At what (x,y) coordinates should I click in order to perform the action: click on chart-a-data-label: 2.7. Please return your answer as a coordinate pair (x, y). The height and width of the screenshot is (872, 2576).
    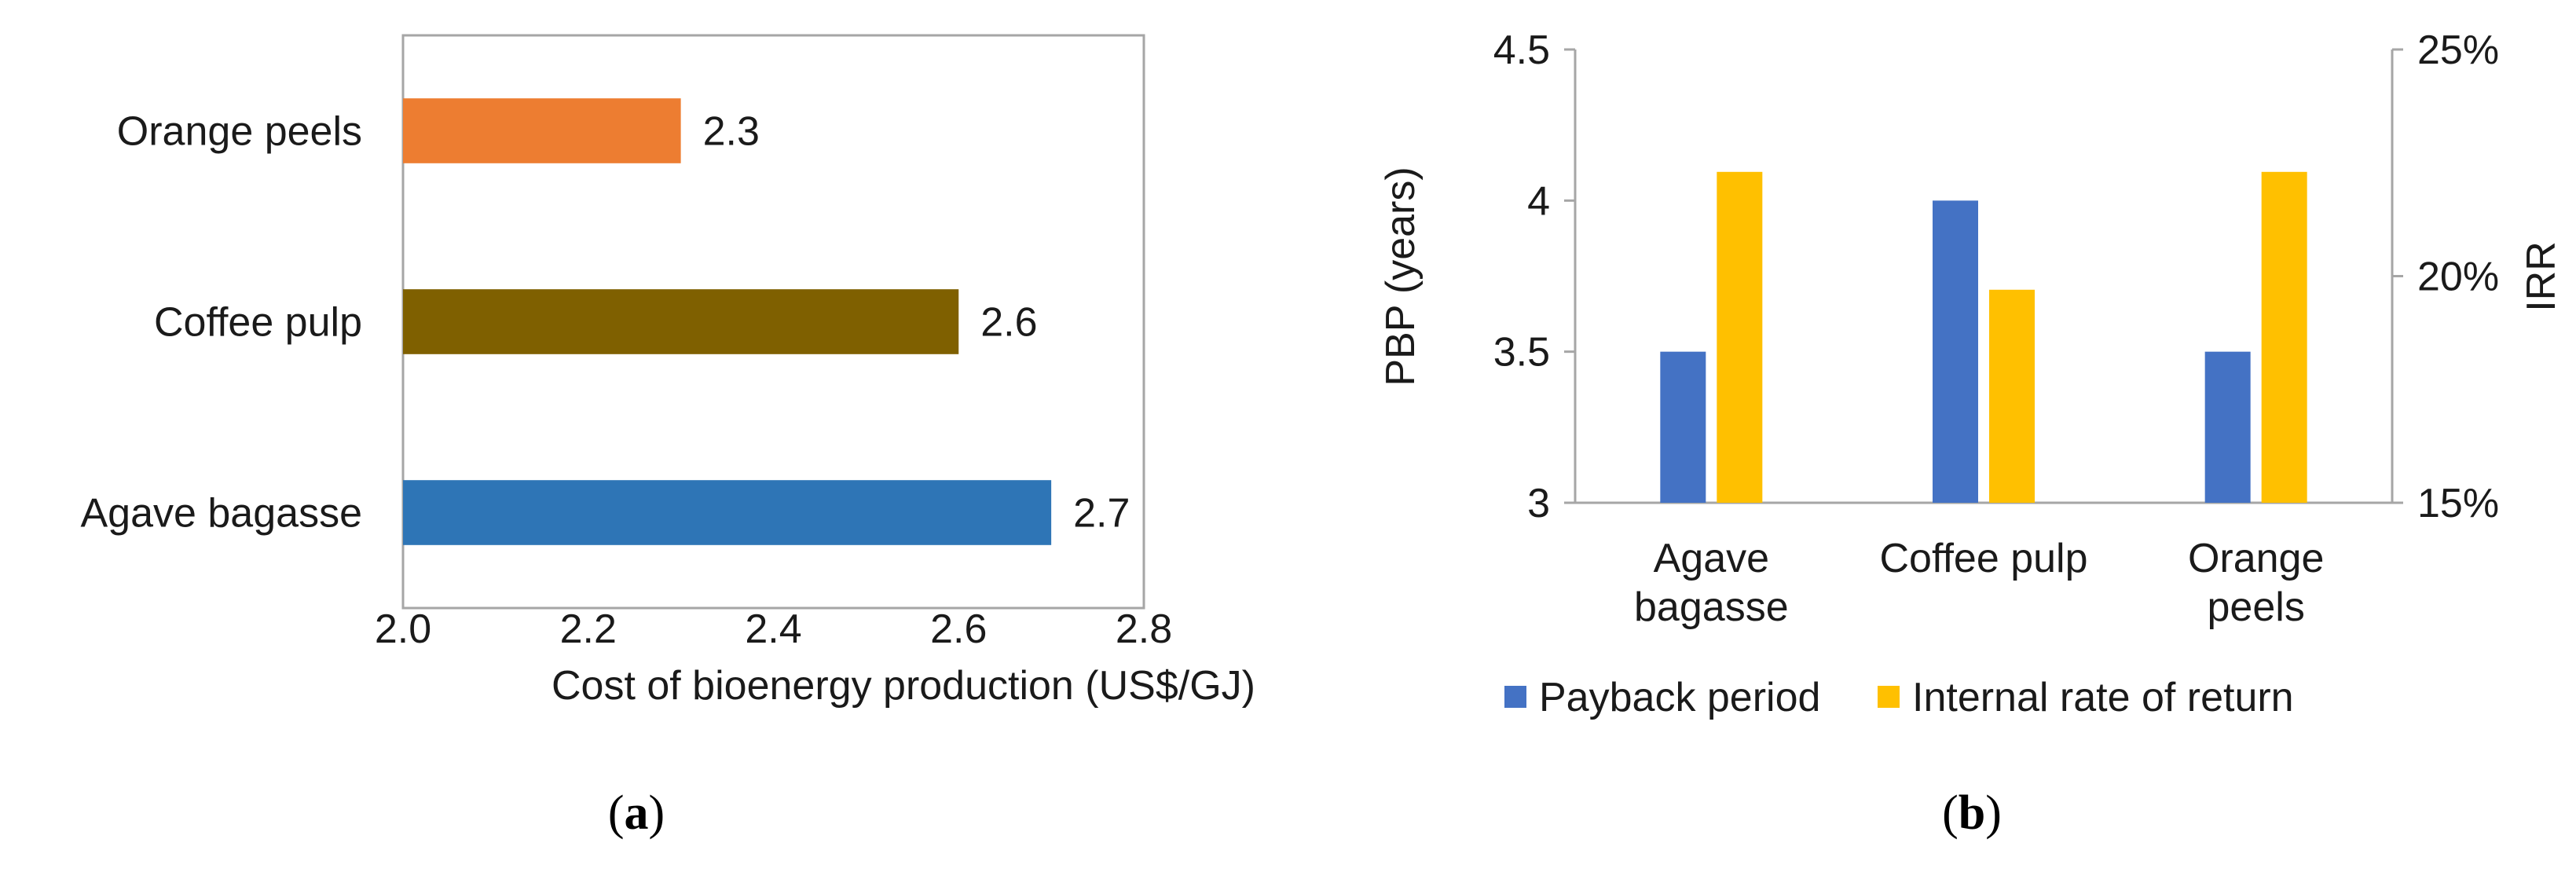
    Looking at the image, I should click on (1101, 514).